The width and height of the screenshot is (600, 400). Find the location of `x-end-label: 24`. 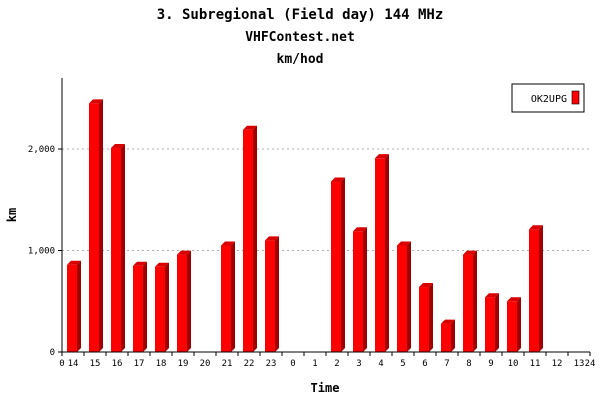

x-end-label: 24 is located at coordinates (590, 364).